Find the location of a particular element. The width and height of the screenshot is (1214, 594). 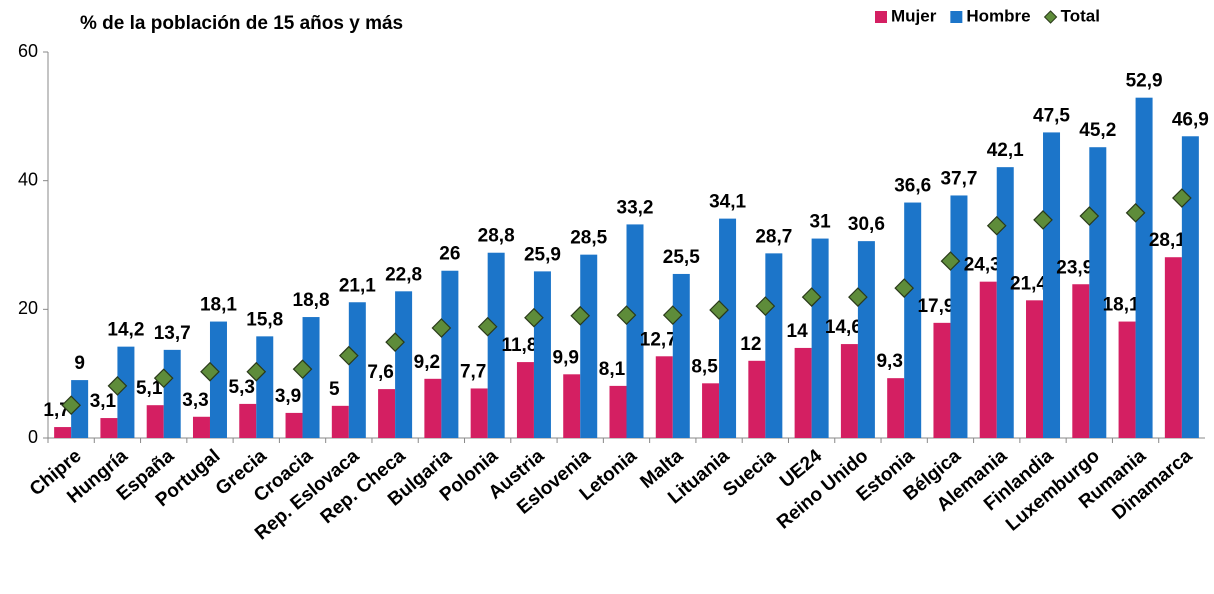

data-label: 7,6 is located at coordinates (380, 372).